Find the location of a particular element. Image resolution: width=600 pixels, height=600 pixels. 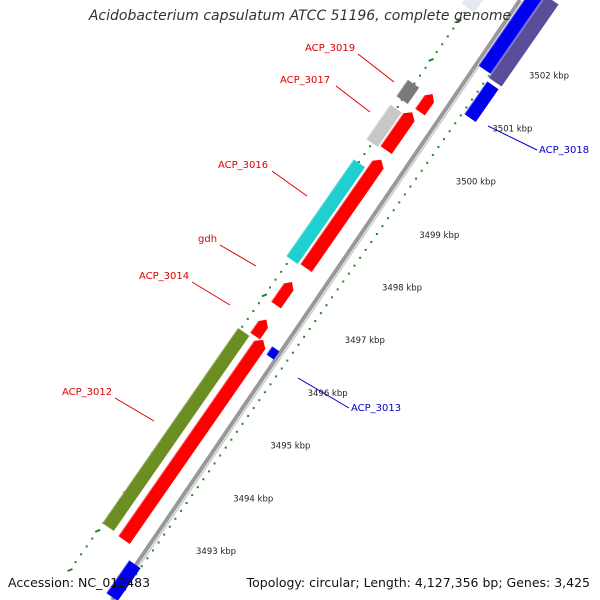

cds-gdh-highlight is located at coordinates (277, 292).